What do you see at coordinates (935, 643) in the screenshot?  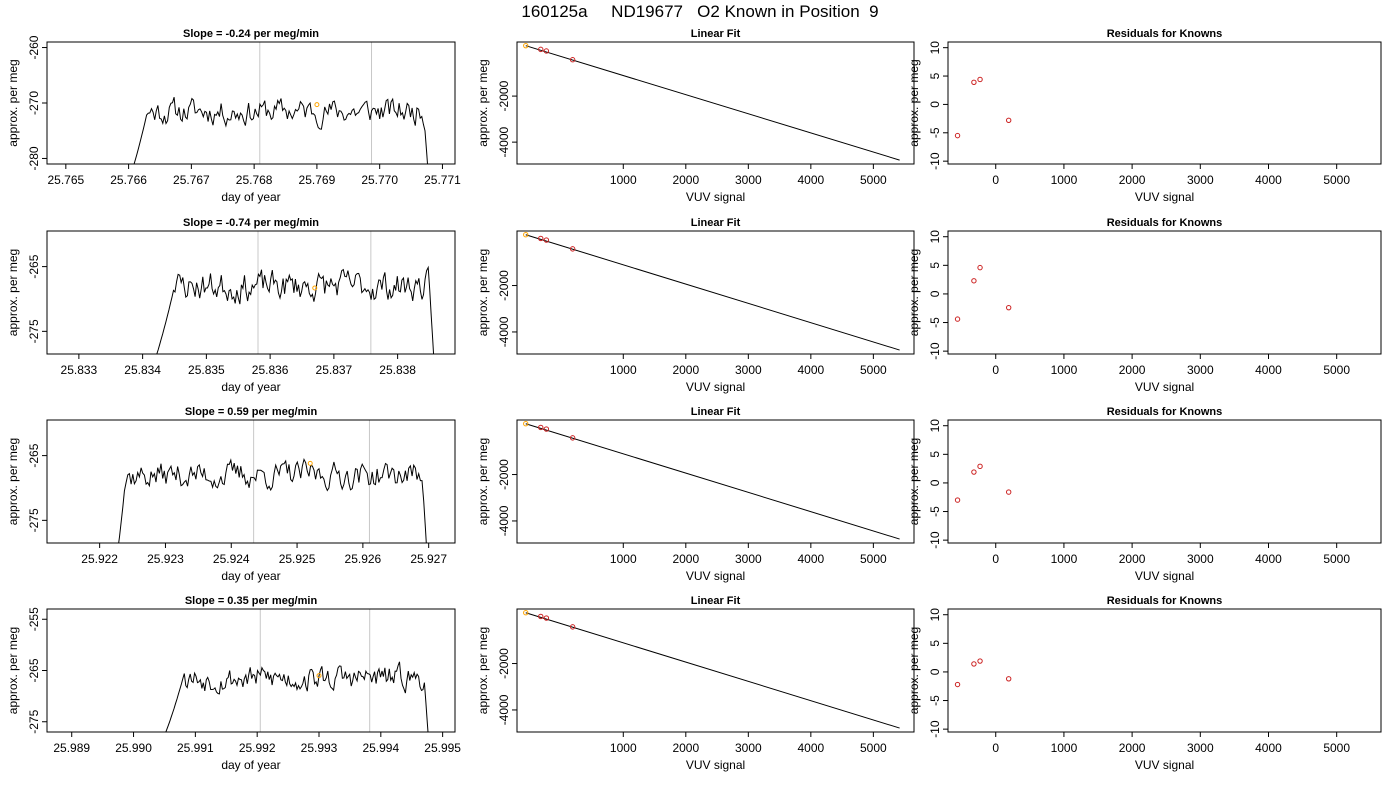 I see `y-tick-label: 5` at bounding box center [935, 643].